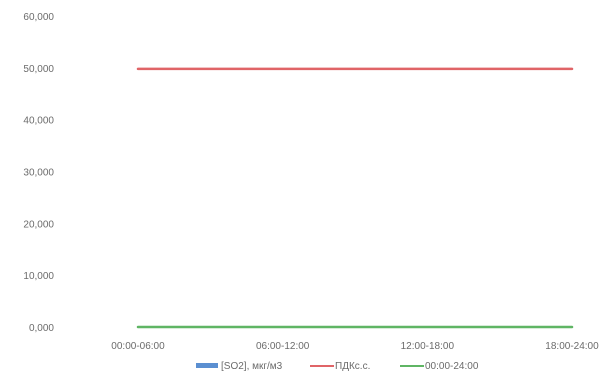 The height and width of the screenshot is (375, 607). I want to click on y-tick-label: 40,000, so click(38, 121).